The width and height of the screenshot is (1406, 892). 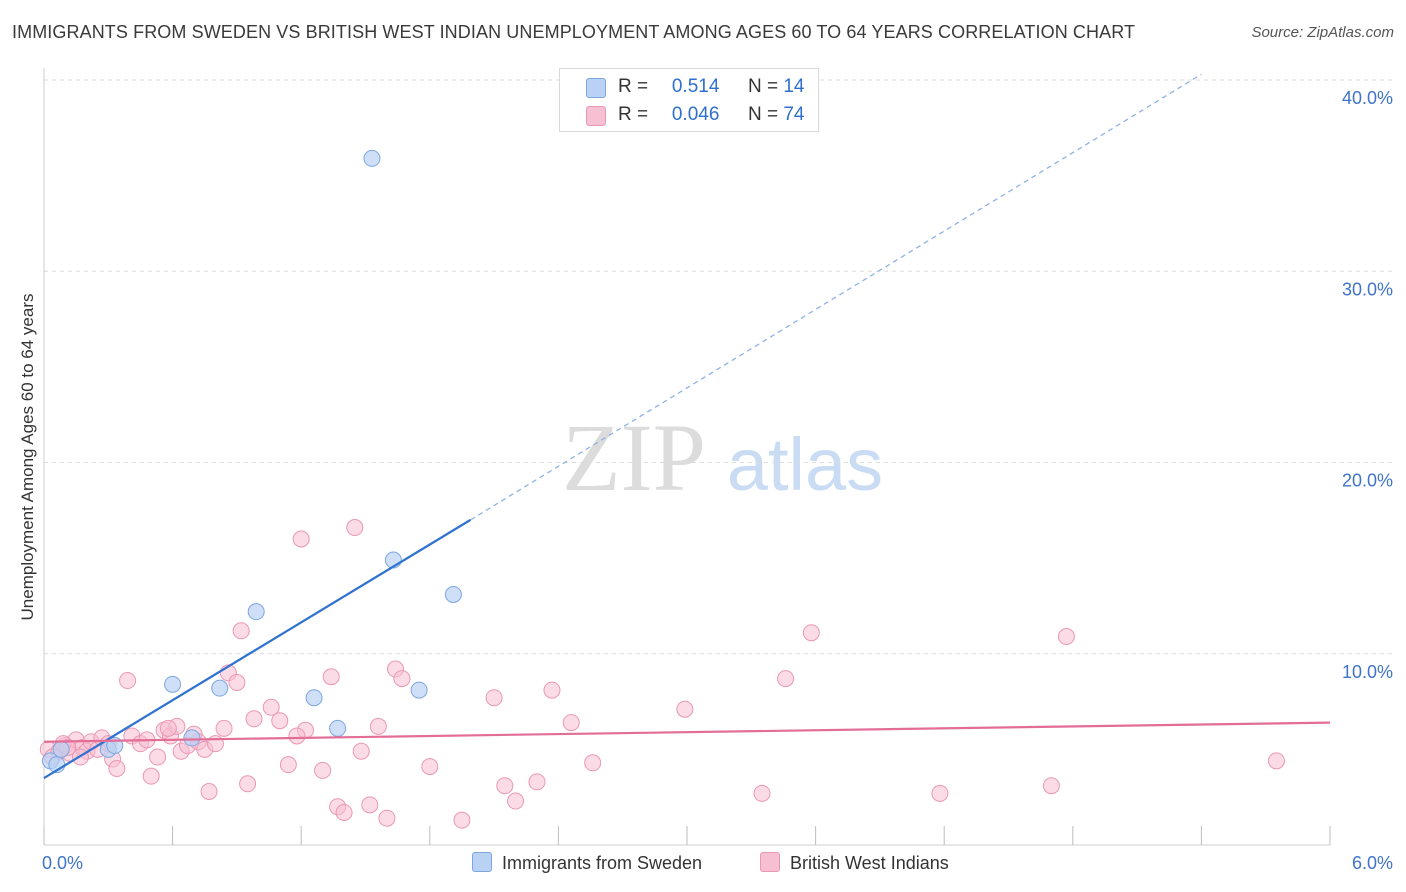 What do you see at coordinates (634, 457) in the screenshot?
I see `watermark-zip: ZIP` at bounding box center [634, 457].